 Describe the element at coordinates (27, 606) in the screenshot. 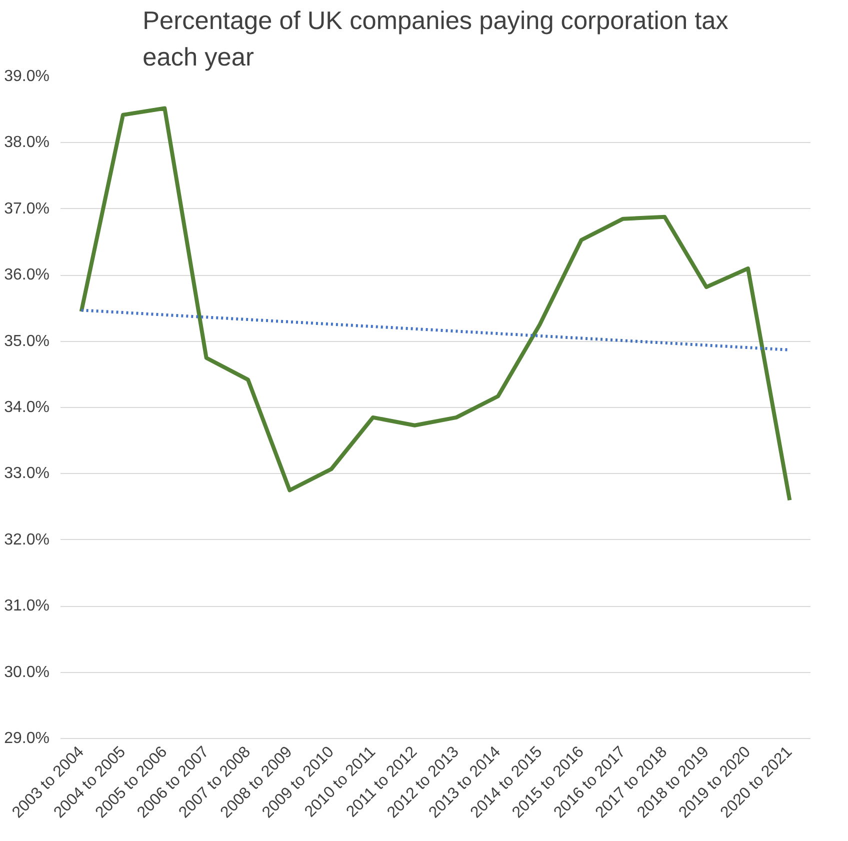

I see `y-tick-label: 31.0%` at that location.